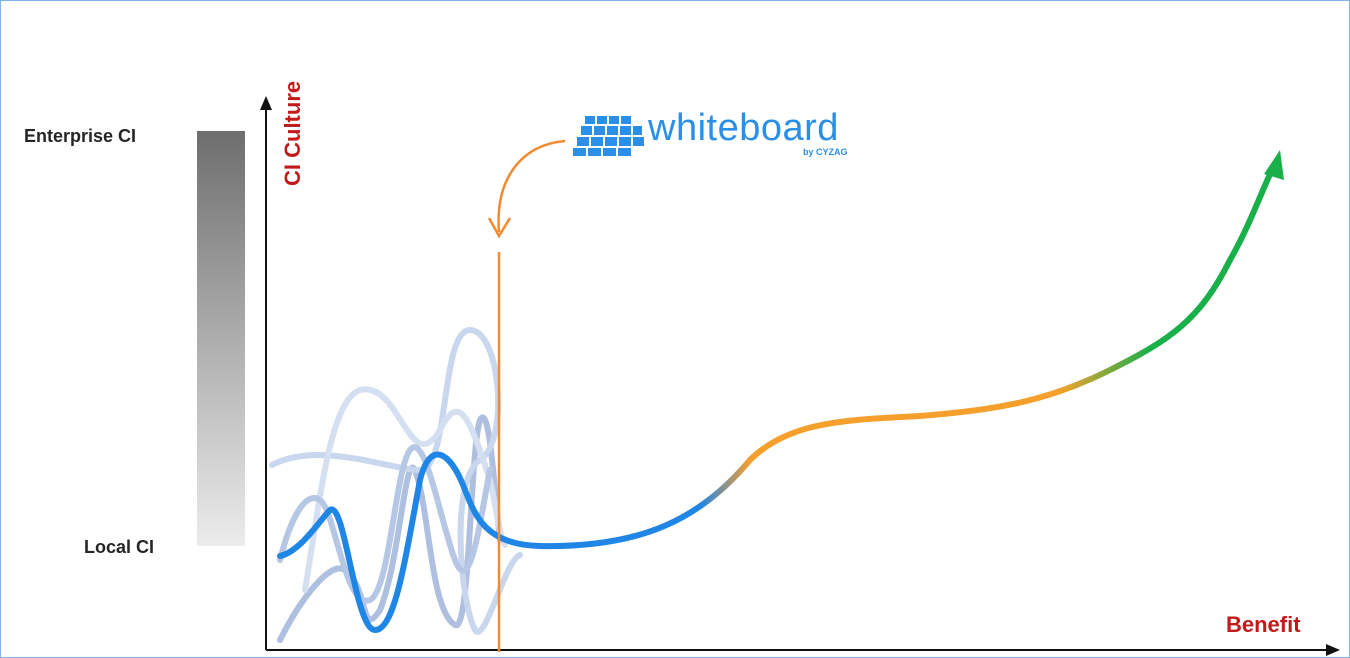 The height and width of the screenshot is (658, 1350). What do you see at coordinates (266, 103) in the screenshot?
I see `y-axis-arrow-icon` at bounding box center [266, 103].